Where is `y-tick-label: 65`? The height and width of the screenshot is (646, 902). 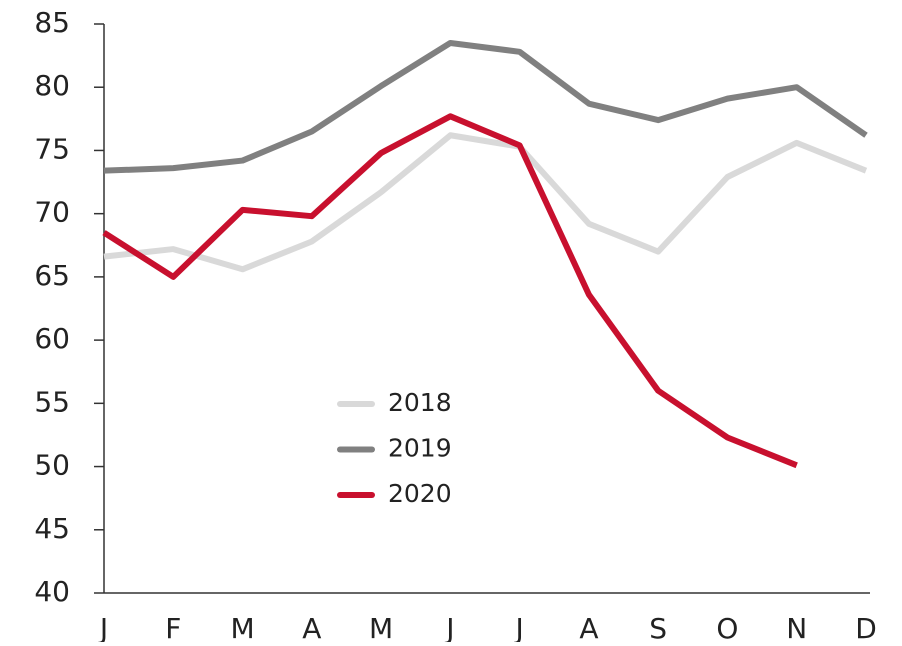
y-tick-label: 65 is located at coordinates (52, 275).